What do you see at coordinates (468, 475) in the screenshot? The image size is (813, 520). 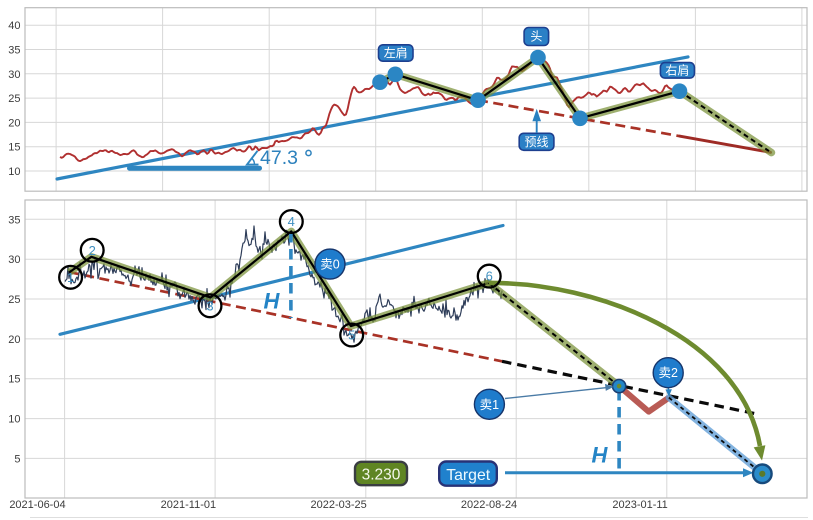 I see `svg-text: Target` at bounding box center [468, 475].